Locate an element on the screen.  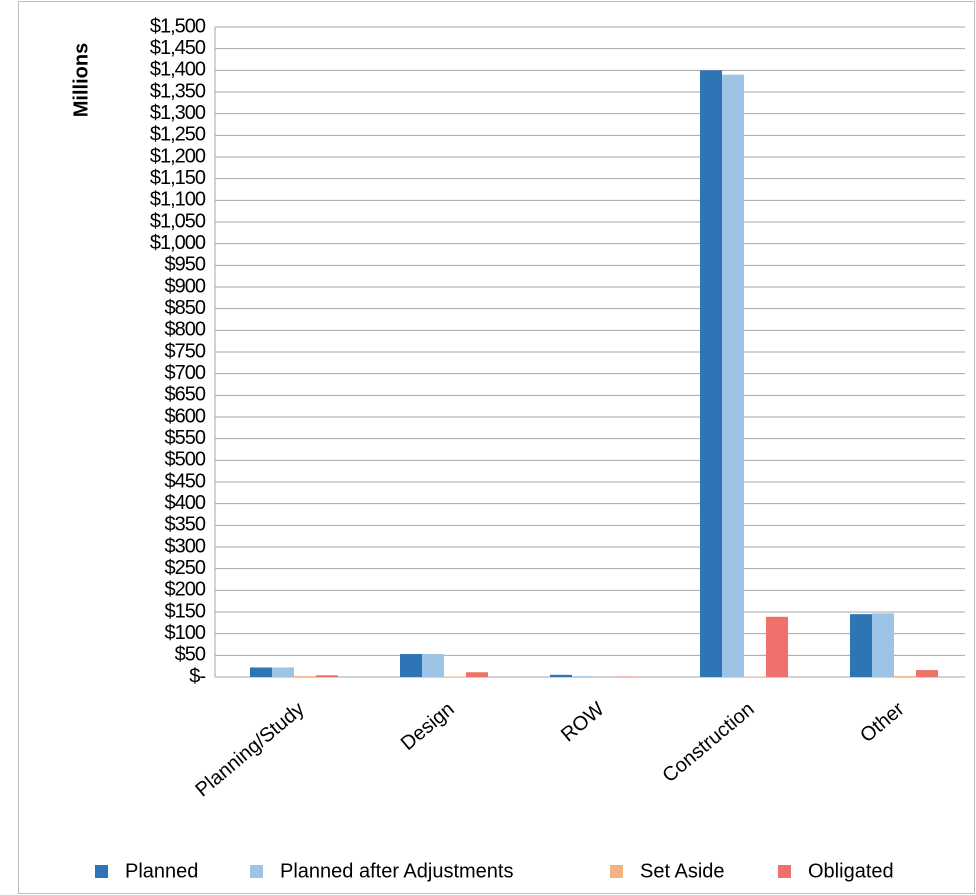
y-tick-label: $150 is located at coordinates (185, 611).